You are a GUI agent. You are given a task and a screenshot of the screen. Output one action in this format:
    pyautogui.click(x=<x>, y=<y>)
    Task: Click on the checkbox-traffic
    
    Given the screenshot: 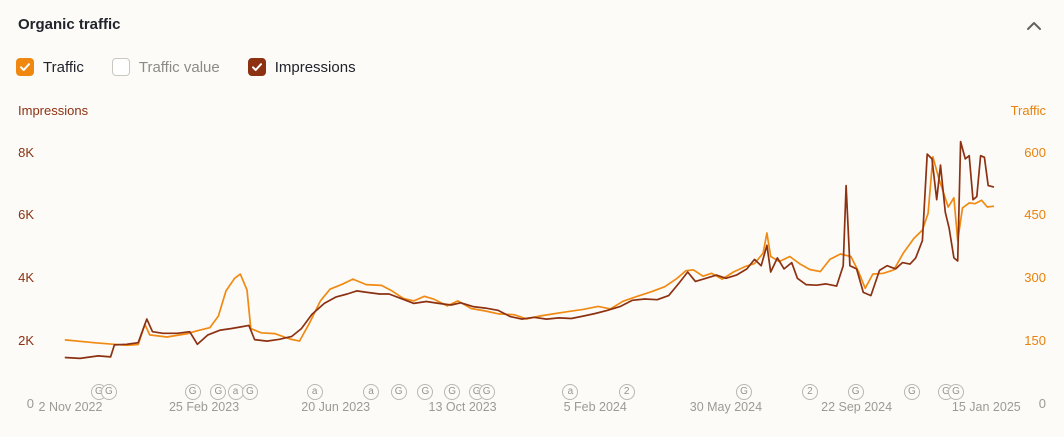 What is the action you would take?
    pyautogui.click(x=25, y=67)
    